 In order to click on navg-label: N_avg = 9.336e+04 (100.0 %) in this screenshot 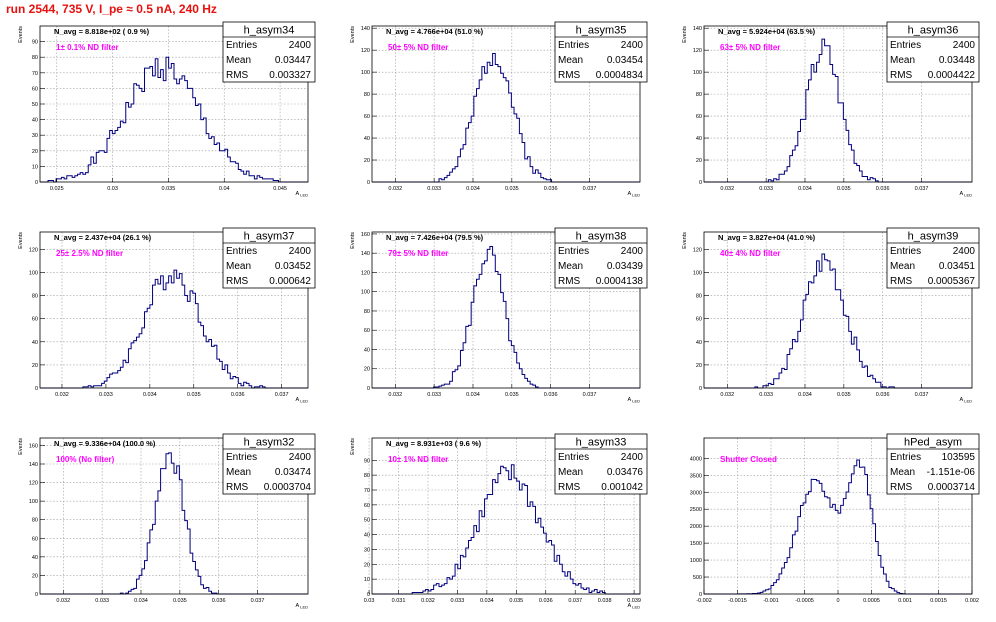, I will do `click(105, 443)`.